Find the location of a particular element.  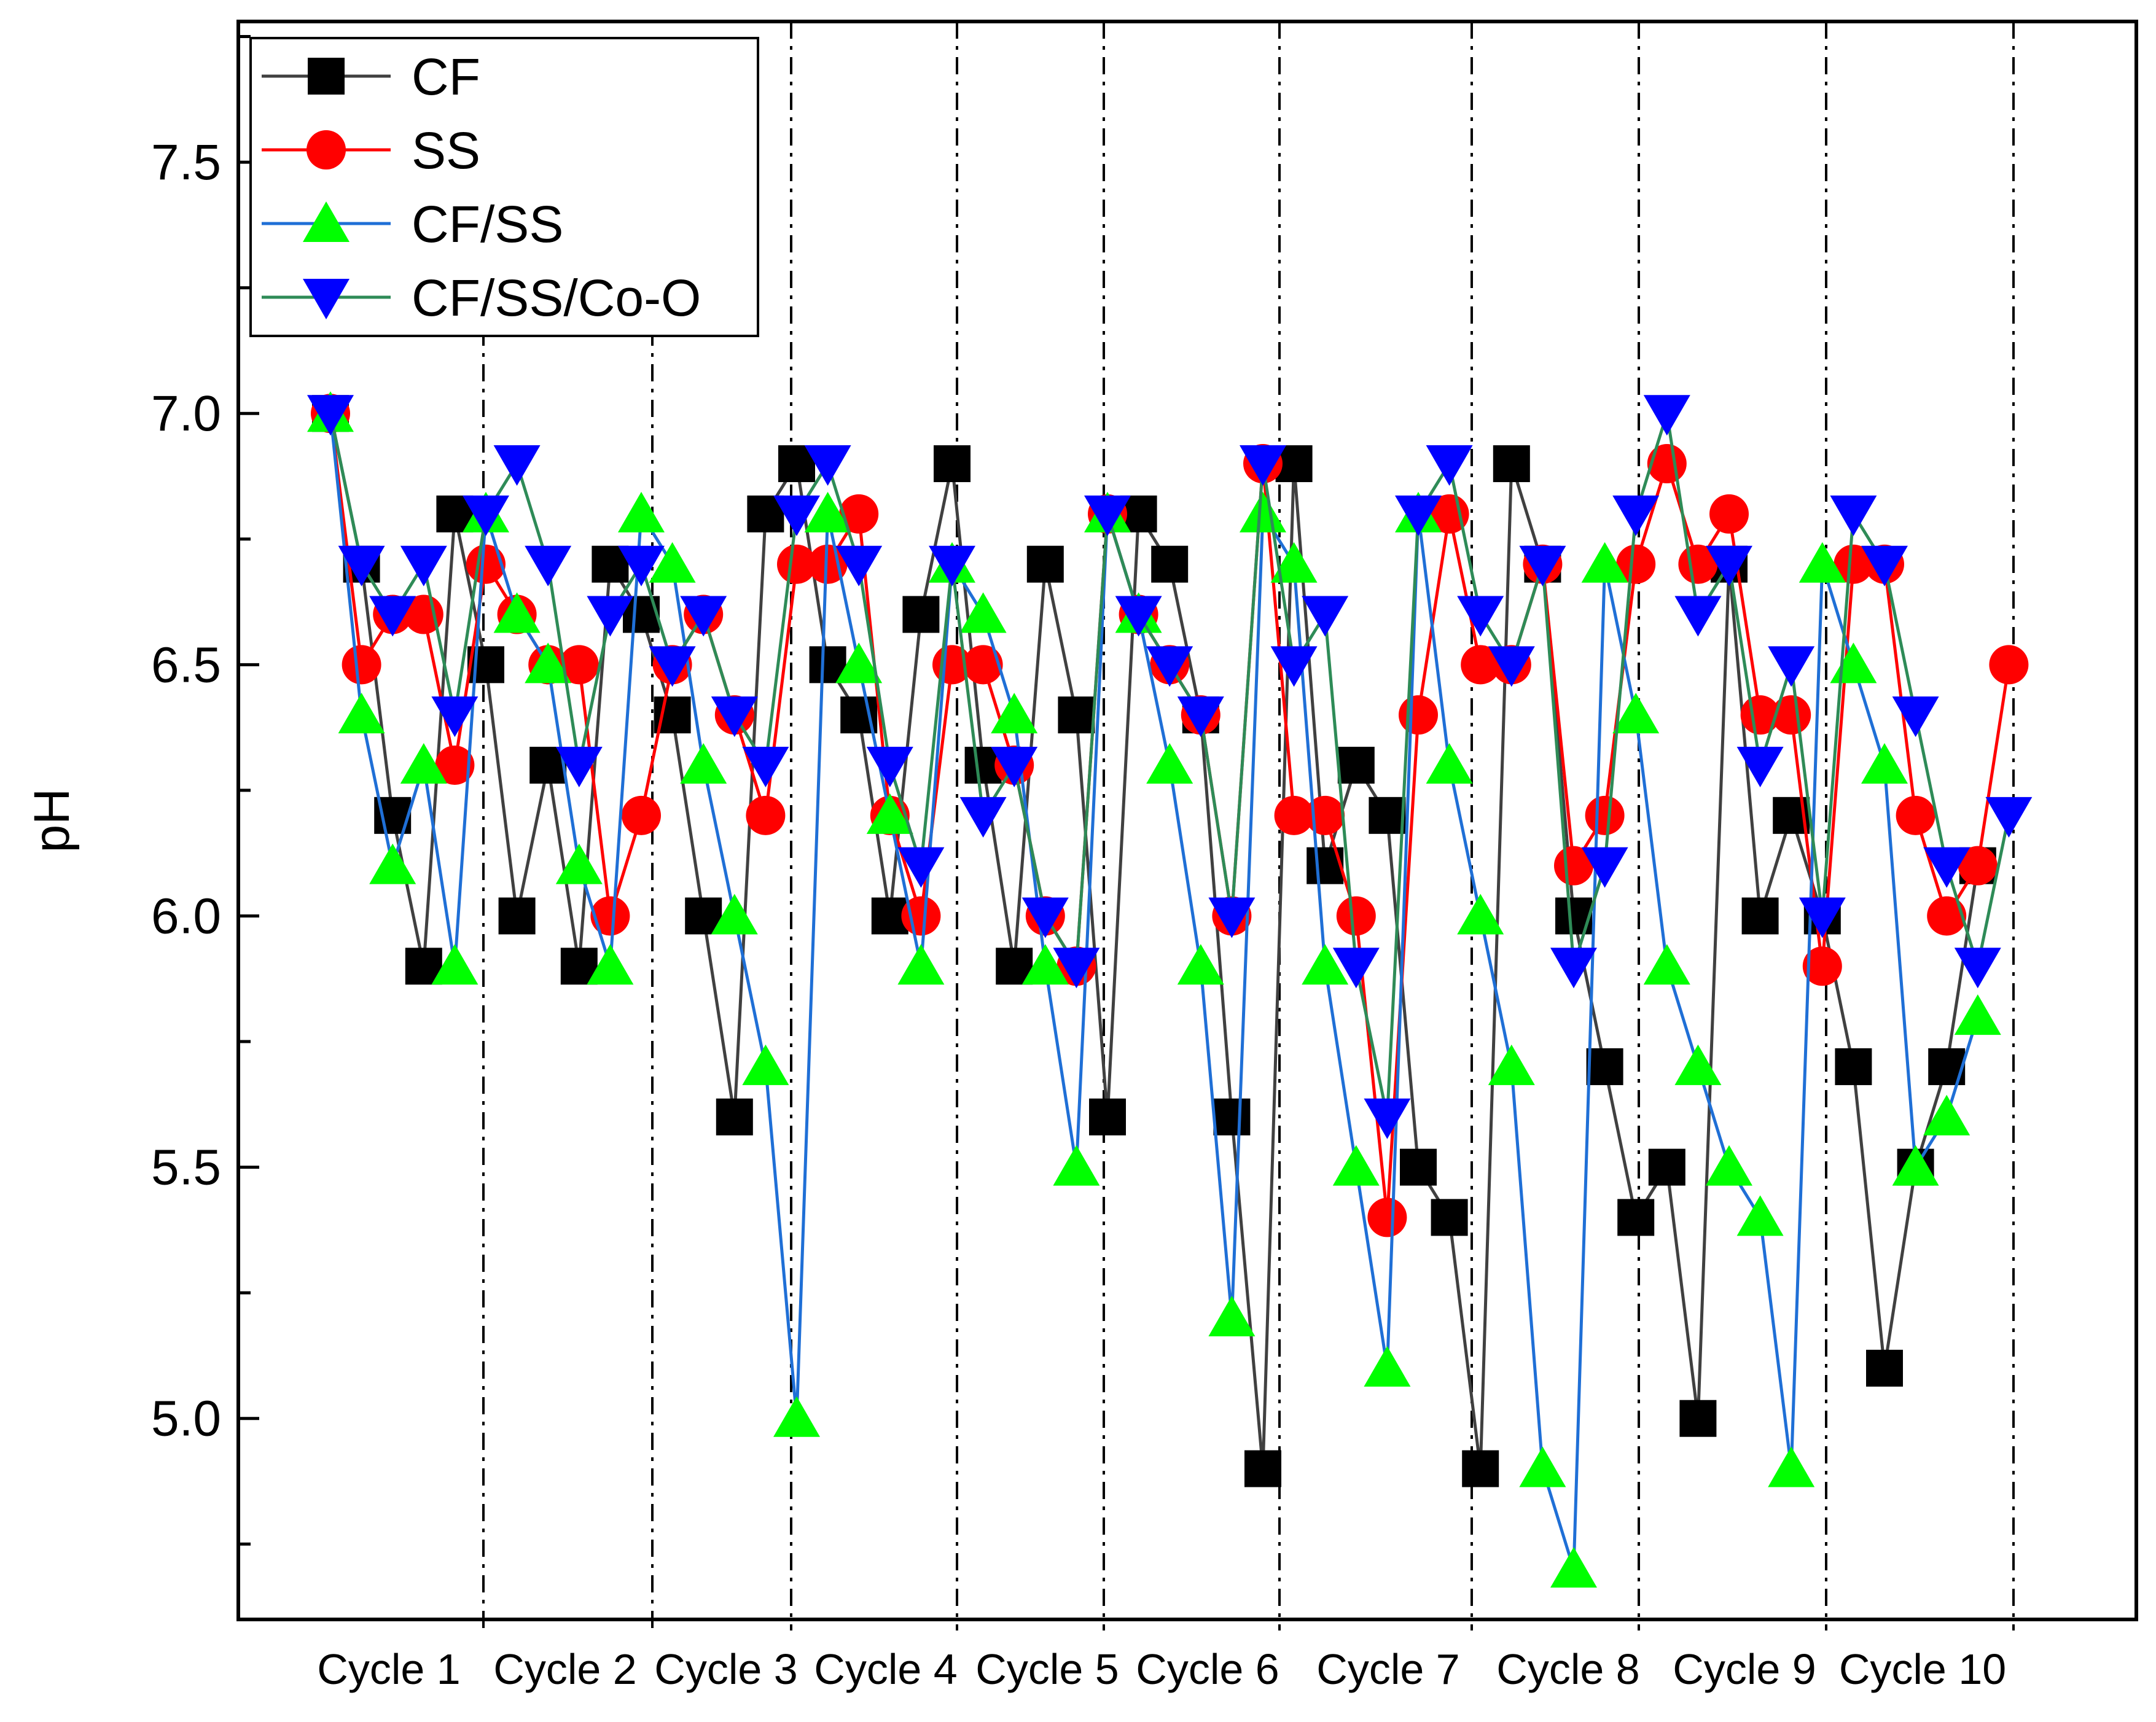

x-tick-label-cycle: Cycle 7 is located at coordinates (1387, 1669).